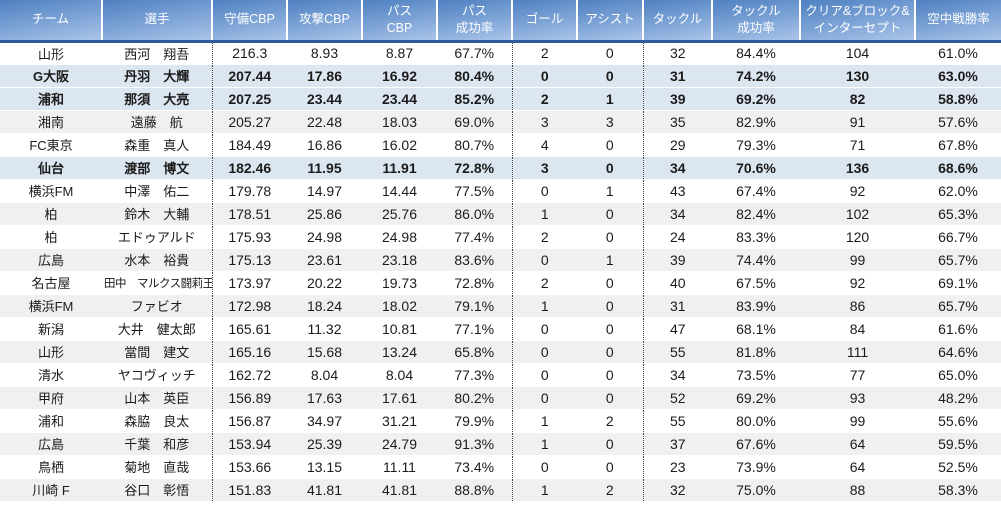 This screenshot has height=505, width=1001. What do you see at coordinates (324, 99) in the screenshot?
I see `cell-atk_cbp: 23.44` at bounding box center [324, 99].